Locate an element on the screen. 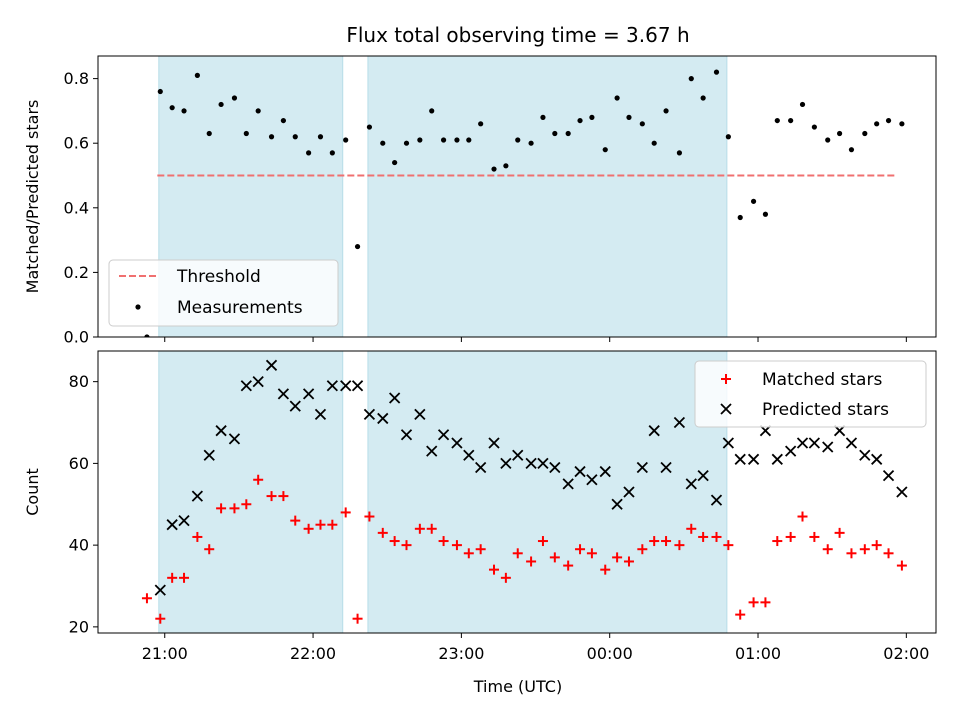  x-tick-label: 23:00 is located at coordinates (461, 653).